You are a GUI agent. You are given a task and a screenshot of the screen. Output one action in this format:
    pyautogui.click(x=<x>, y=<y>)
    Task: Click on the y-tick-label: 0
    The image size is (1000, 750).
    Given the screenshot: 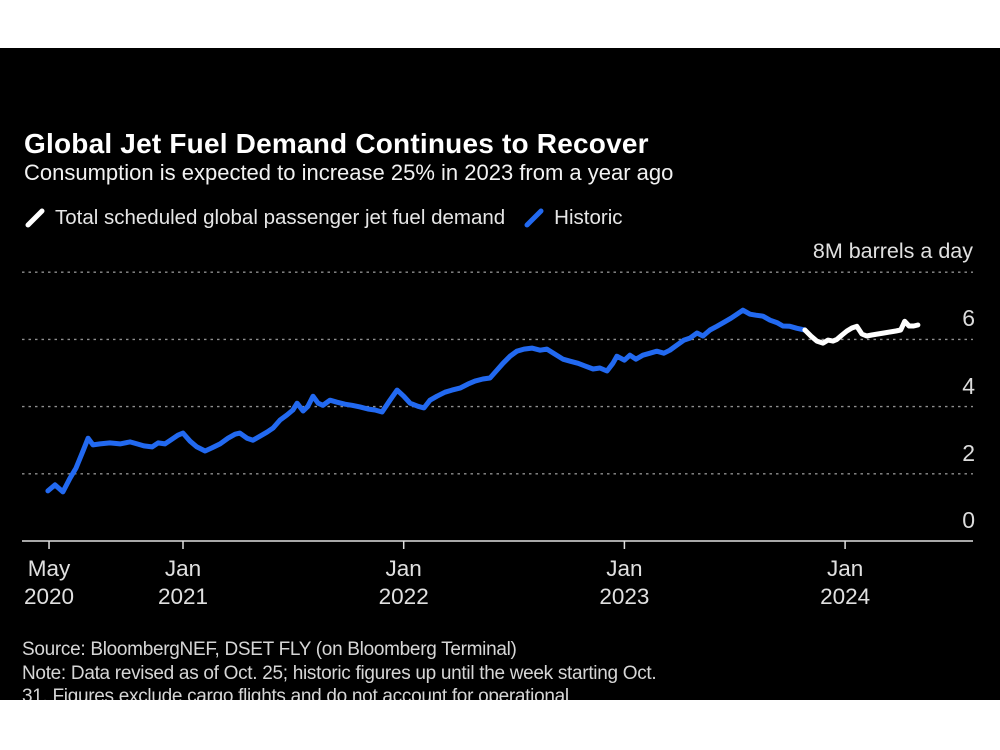 What is the action you would take?
    pyautogui.click(x=968, y=520)
    